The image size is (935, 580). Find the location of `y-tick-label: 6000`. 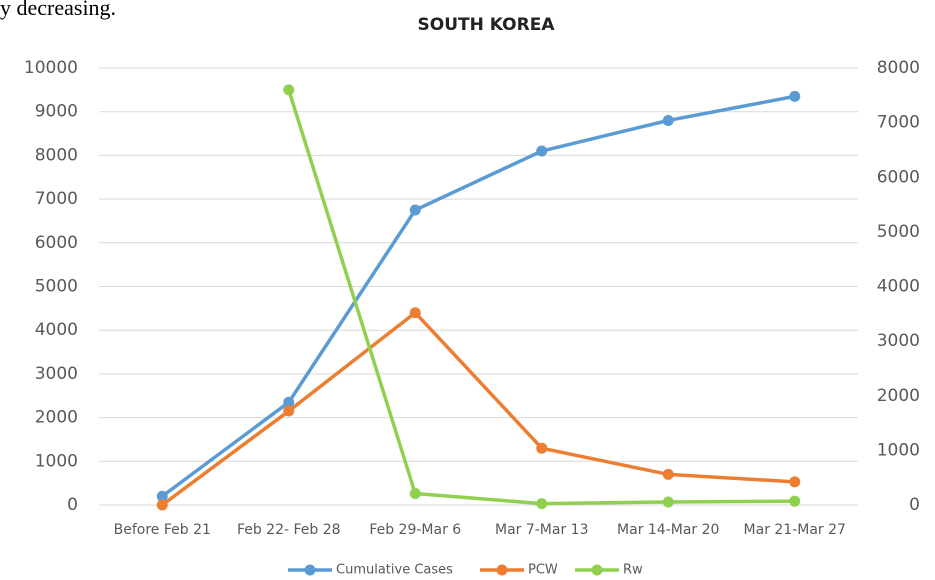

y-tick-label: 6000 is located at coordinates (56, 243).